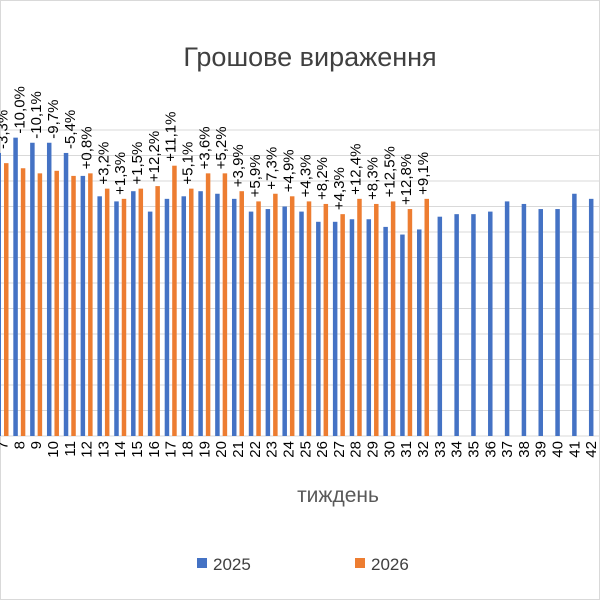 This screenshot has height=600, width=600. I want to click on data-label: +12,2%, so click(154, 156).